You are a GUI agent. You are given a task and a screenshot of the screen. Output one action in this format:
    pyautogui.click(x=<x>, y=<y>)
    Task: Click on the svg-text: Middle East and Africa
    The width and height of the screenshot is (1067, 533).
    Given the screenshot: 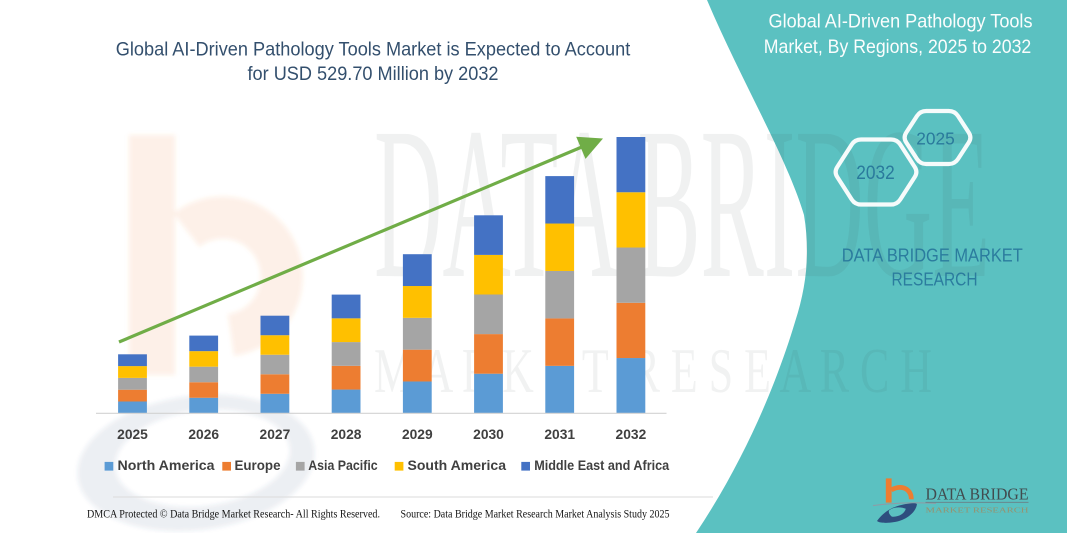 What is the action you would take?
    pyautogui.click(x=601, y=465)
    